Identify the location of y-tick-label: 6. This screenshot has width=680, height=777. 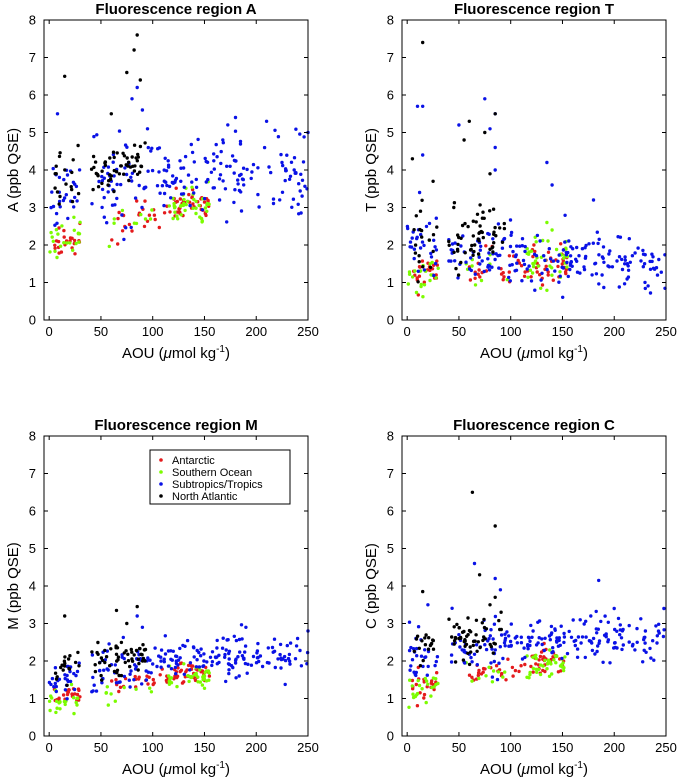
(32, 95).